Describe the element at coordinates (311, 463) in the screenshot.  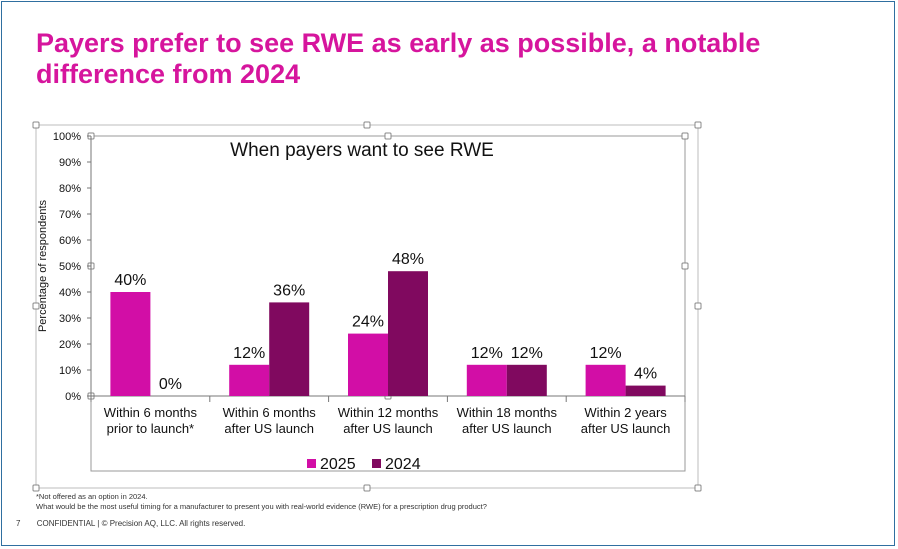
I see `legend-swatch-2025` at that location.